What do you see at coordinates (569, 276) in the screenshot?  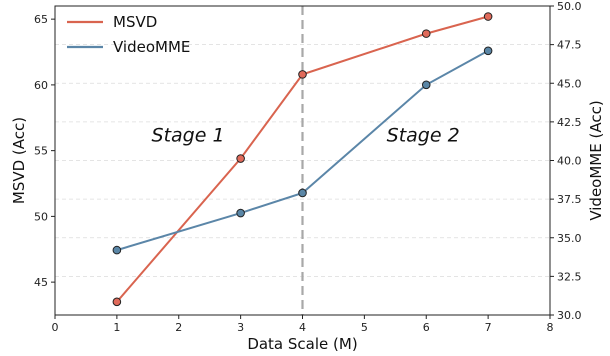 I see `right-y-tick-label-1: 32.5` at bounding box center [569, 276].